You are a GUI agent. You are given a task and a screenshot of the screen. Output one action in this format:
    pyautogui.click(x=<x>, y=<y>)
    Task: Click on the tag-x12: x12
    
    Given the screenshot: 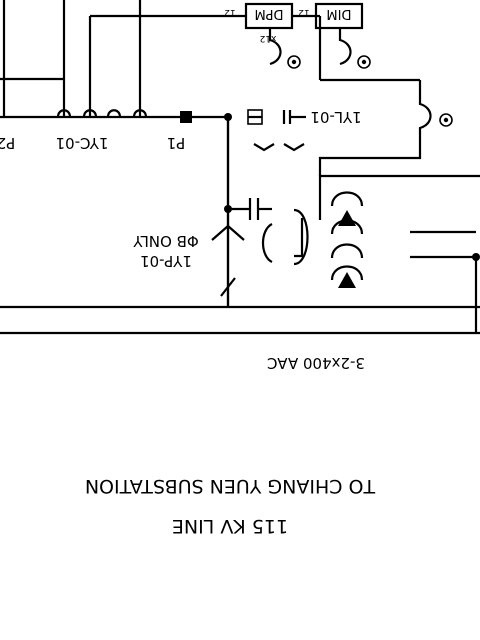 What is the action you would take?
    pyautogui.click(x=268, y=38)
    